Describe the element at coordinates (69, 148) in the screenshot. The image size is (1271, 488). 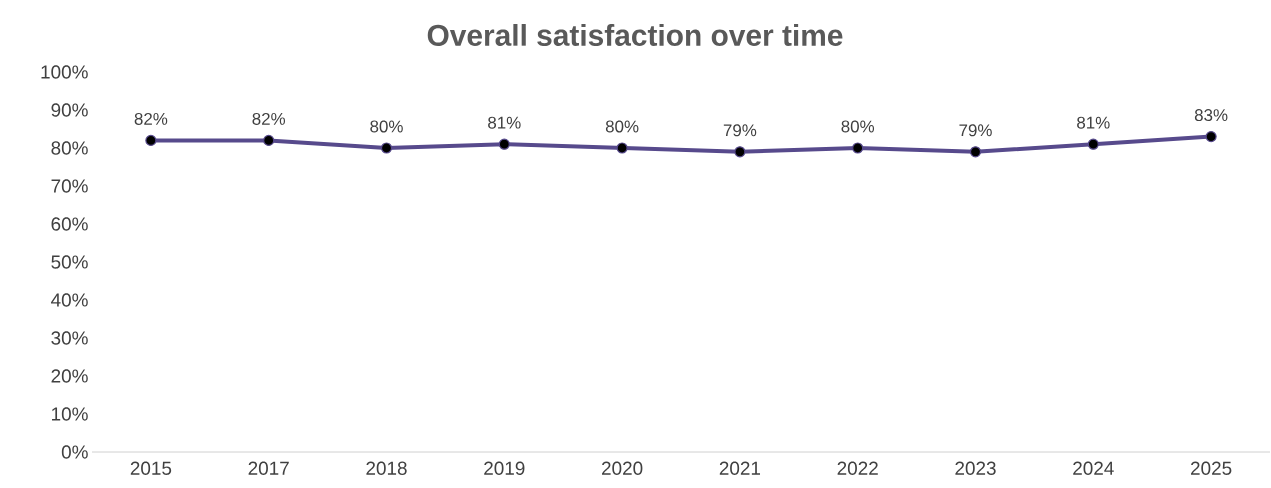
I see `y-tick-label: 80%` at that location.